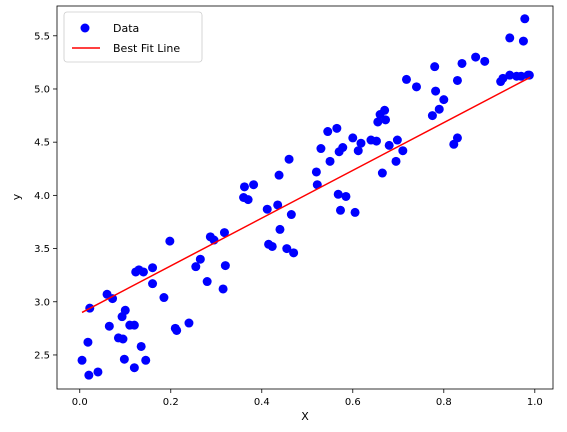 The image size is (567, 432). Describe the element at coordinates (42, 196) in the screenshot. I see `y-tick-label-3: 4.0` at that location.